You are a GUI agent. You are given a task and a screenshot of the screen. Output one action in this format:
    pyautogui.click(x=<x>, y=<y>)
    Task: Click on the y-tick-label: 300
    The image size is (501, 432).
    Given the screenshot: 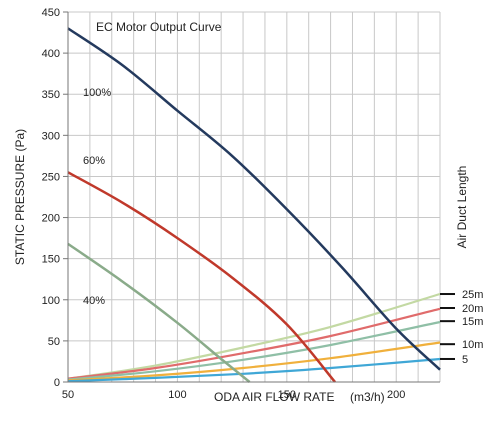 What is the action you would take?
    pyautogui.click(x=51, y=136)
    